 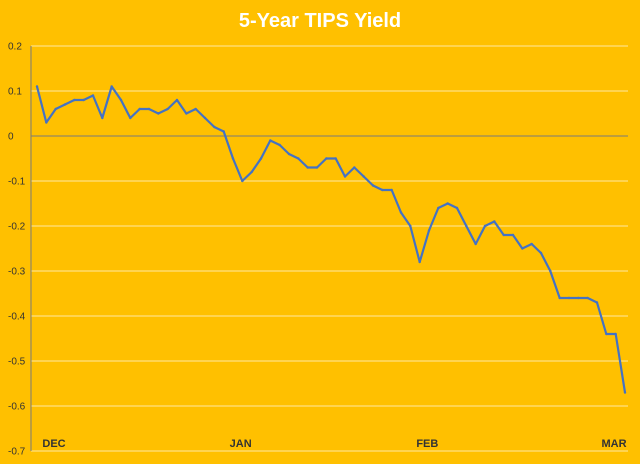 What do you see at coordinates (17, 362) in the screenshot?
I see `y-tick-label: -0.5` at bounding box center [17, 362].